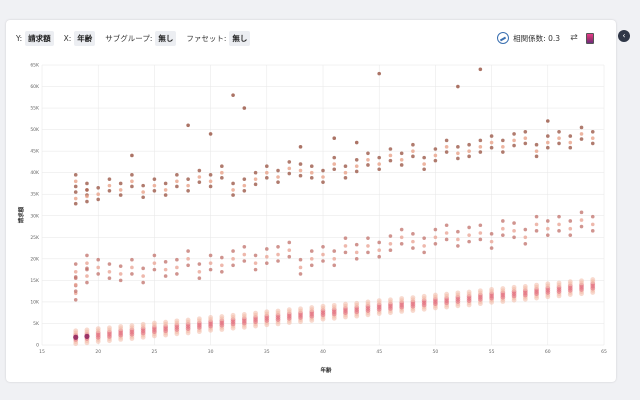 This screenshot has width=640, height=400. I want to click on facet-selector: ファセット: 無し, so click(218, 38).